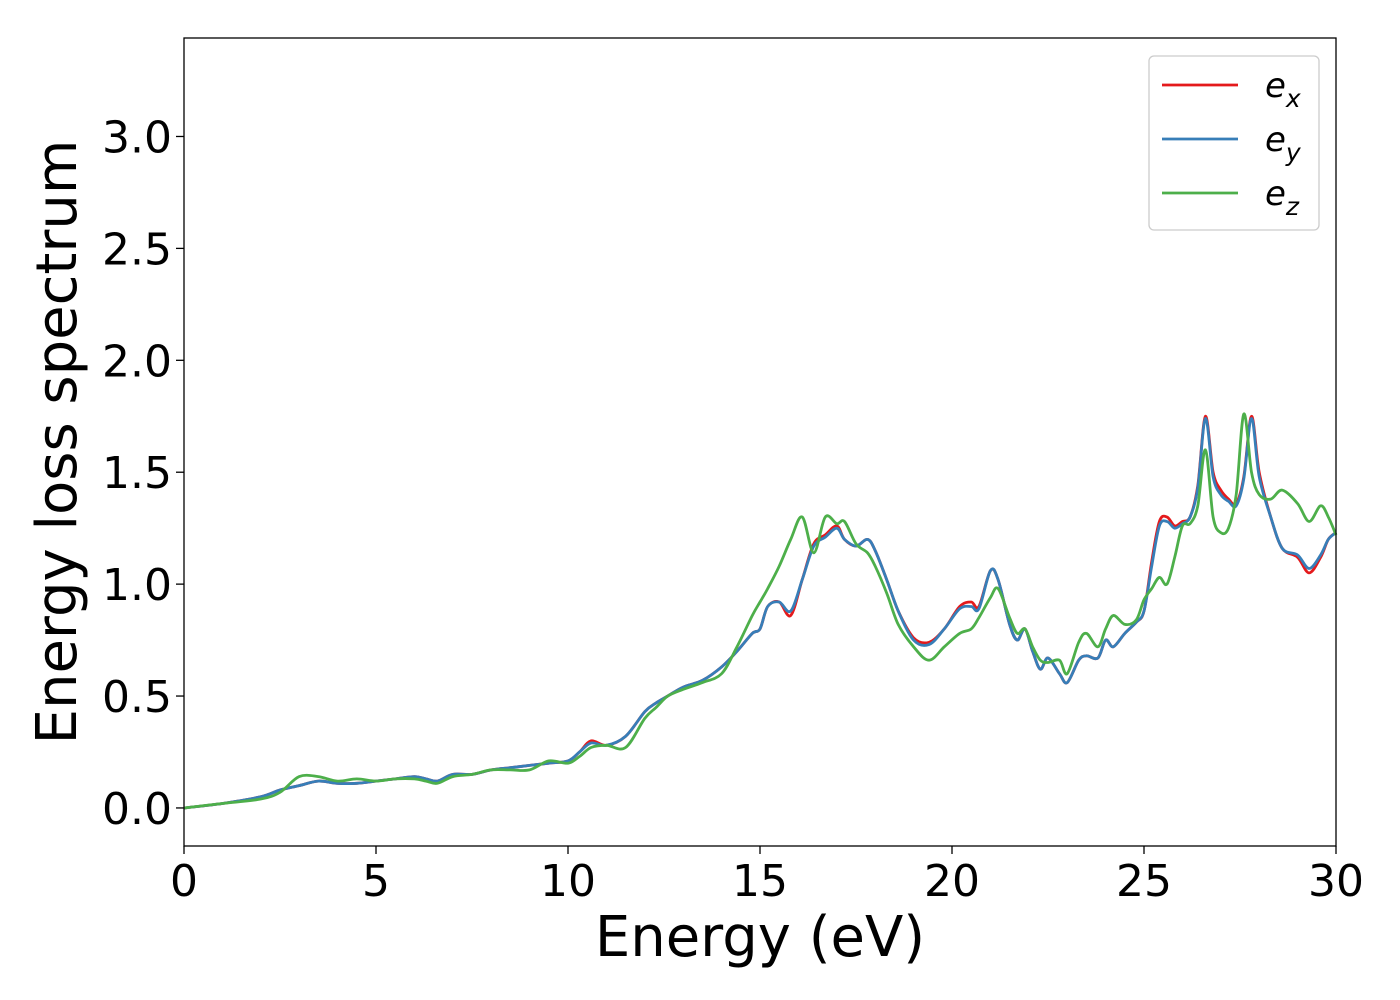 This screenshot has width=1400, height=1000. Describe the element at coordinates (137, 361) in the screenshot. I see `y-tick-label: 2.0` at that location.